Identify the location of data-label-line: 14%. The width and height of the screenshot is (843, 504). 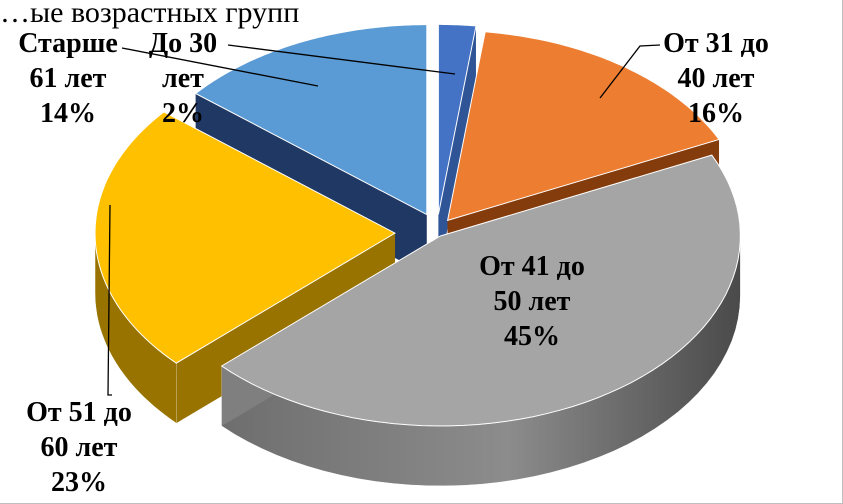
(68, 113).